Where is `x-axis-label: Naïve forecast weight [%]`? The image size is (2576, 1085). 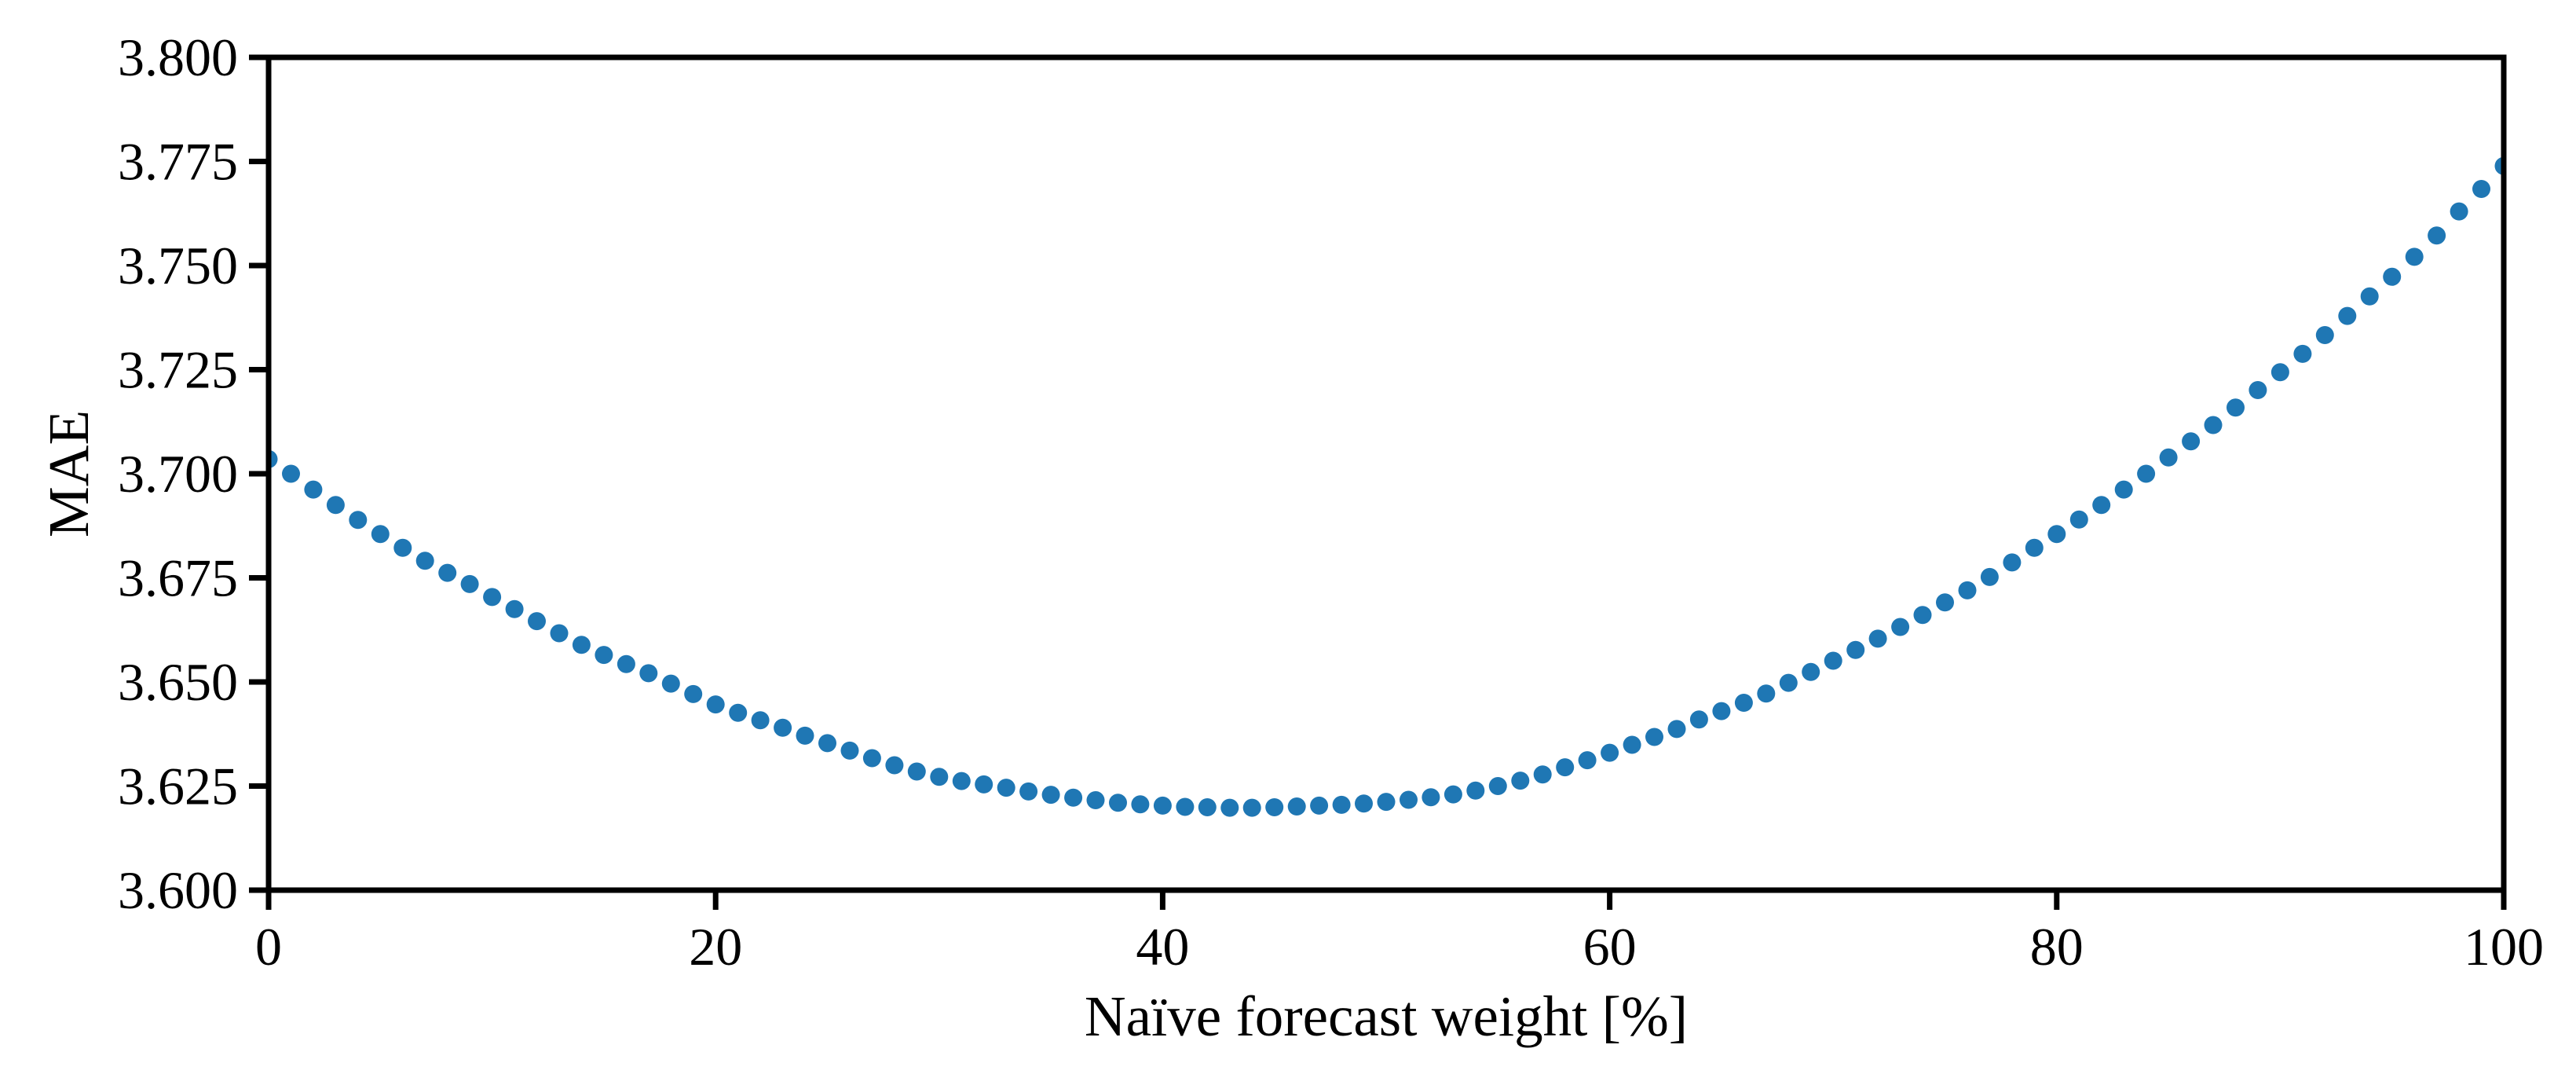 x-axis-label: Naïve forecast weight [%] is located at coordinates (1387, 1016).